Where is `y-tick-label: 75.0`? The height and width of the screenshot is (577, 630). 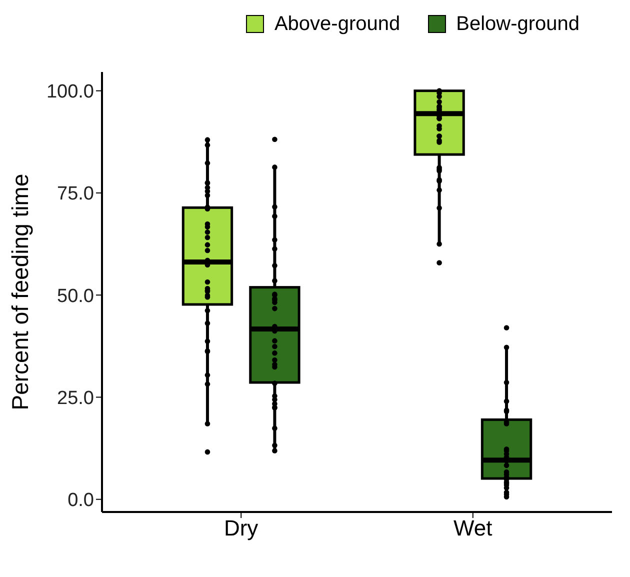
y-tick-label: 75.0 is located at coordinates (75, 194).